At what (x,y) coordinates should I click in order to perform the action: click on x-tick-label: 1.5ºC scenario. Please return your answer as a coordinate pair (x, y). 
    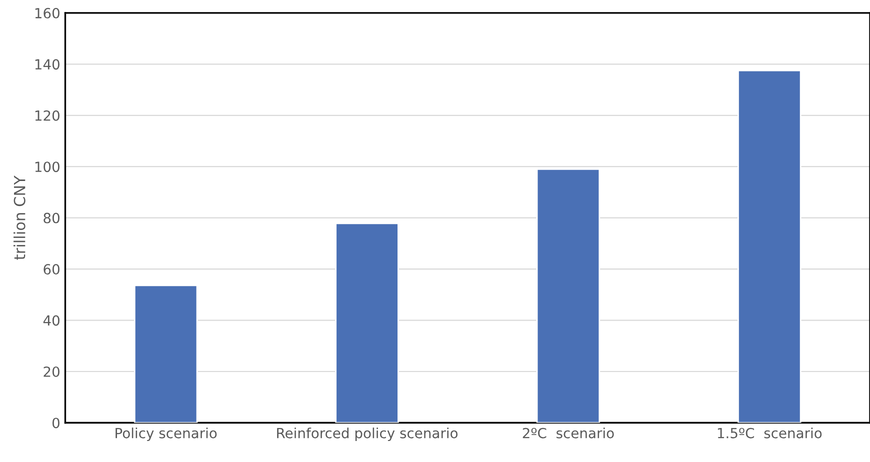
    Looking at the image, I should click on (770, 433).